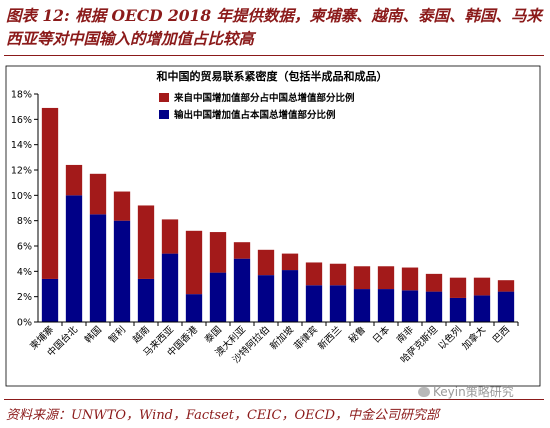 This screenshot has height=428, width=550. I want to click on chart-title: 和中国的贸易联系紧密度（包括半成品和成品）, so click(272, 76).